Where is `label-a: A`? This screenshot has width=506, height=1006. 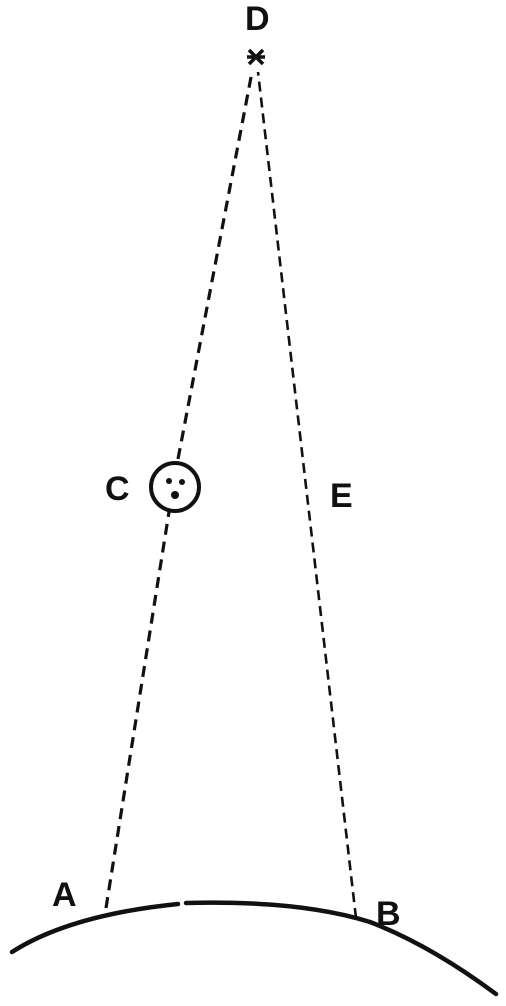
label-a: A is located at coordinates (64, 895).